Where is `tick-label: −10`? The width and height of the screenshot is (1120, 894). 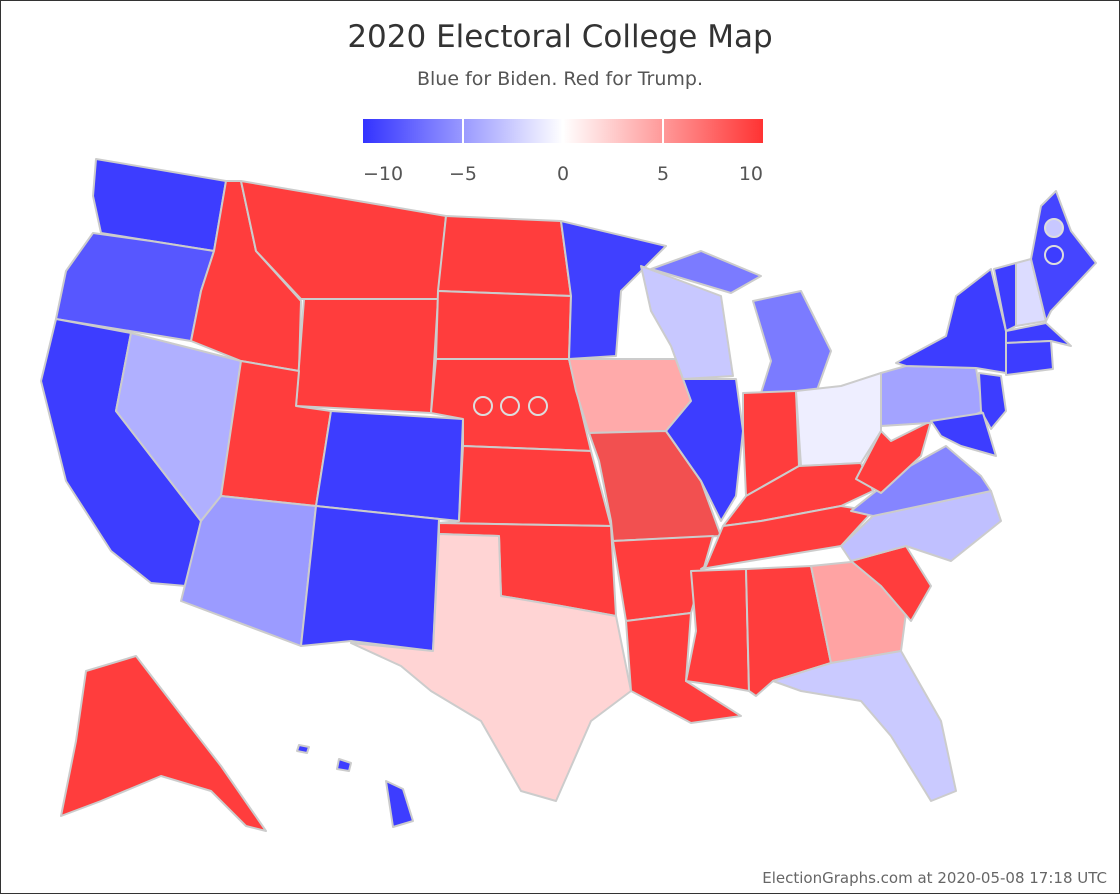
tick-label: −10 is located at coordinates (383, 174).